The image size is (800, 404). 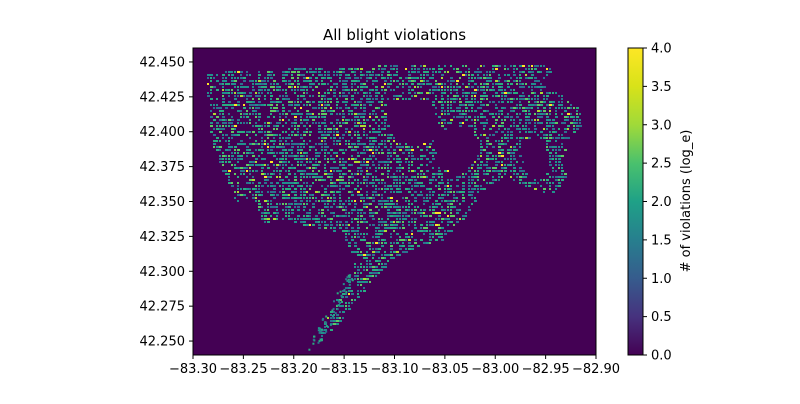 What do you see at coordinates (243, 369) in the screenshot?
I see `x-tick-label: −83.25` at bounding box center [243, 369].